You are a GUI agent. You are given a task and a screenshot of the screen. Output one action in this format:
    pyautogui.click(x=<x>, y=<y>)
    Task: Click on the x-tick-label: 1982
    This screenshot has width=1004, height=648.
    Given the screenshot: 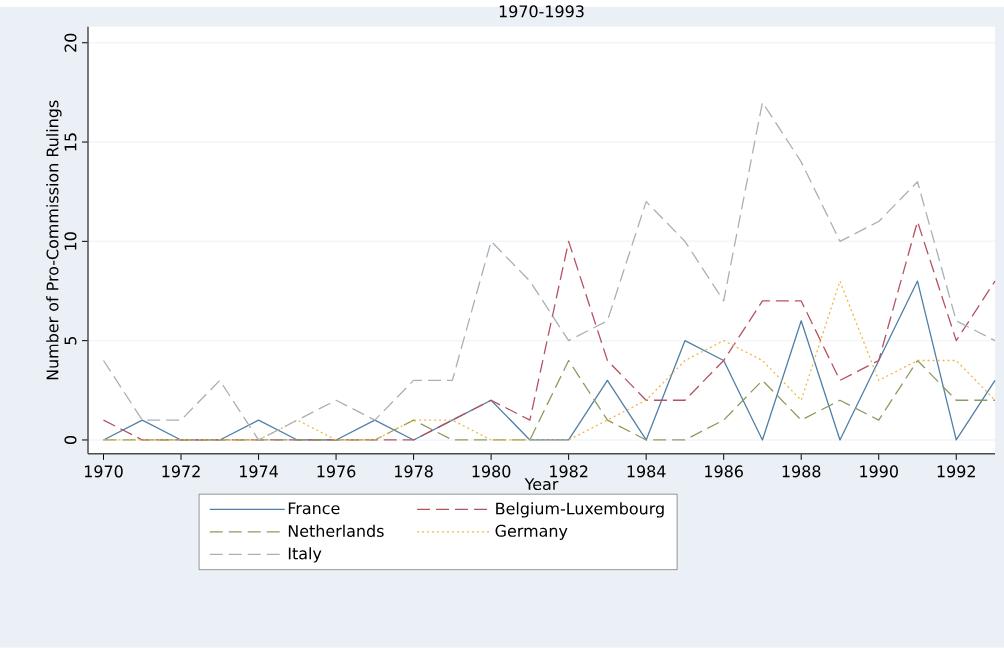 What is the action you would take?
    pyautogui.click(x=569, y=471)
    